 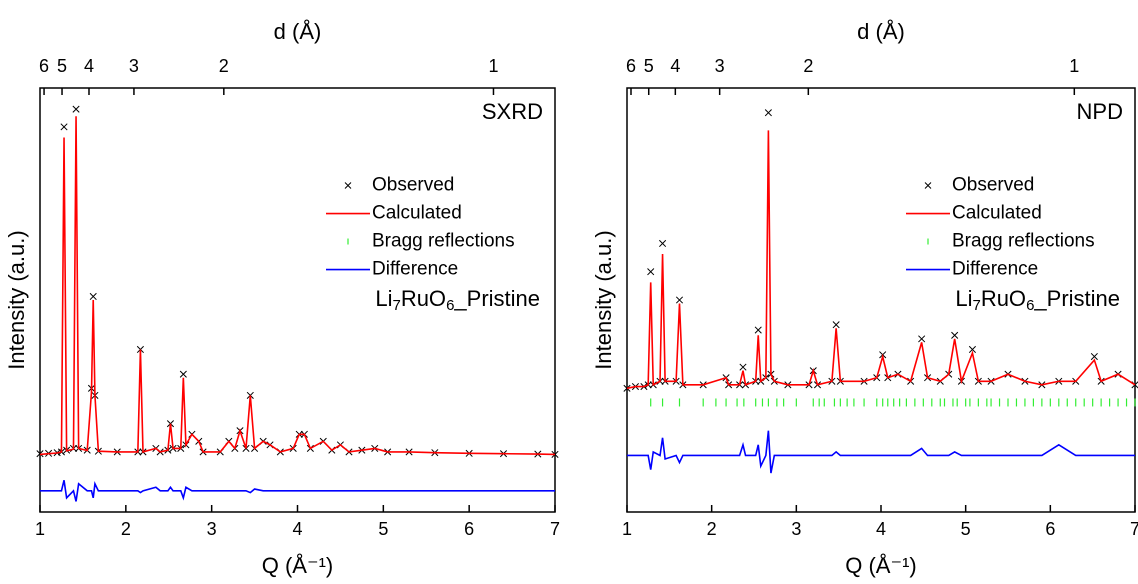 I want to click on annotation: NPD, so click(x=1100, y=111).